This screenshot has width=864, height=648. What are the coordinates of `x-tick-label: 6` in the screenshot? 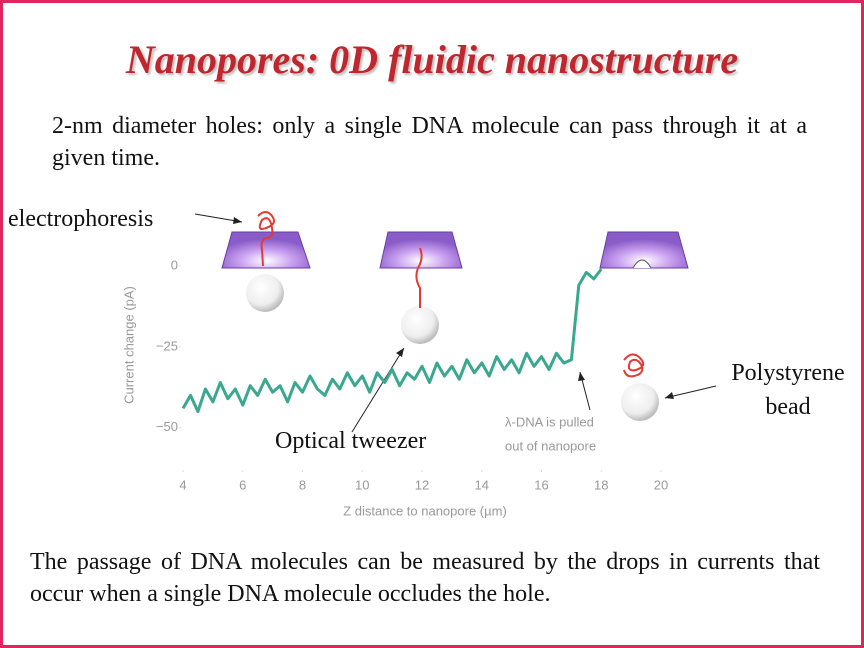 It's located at (242, 484).